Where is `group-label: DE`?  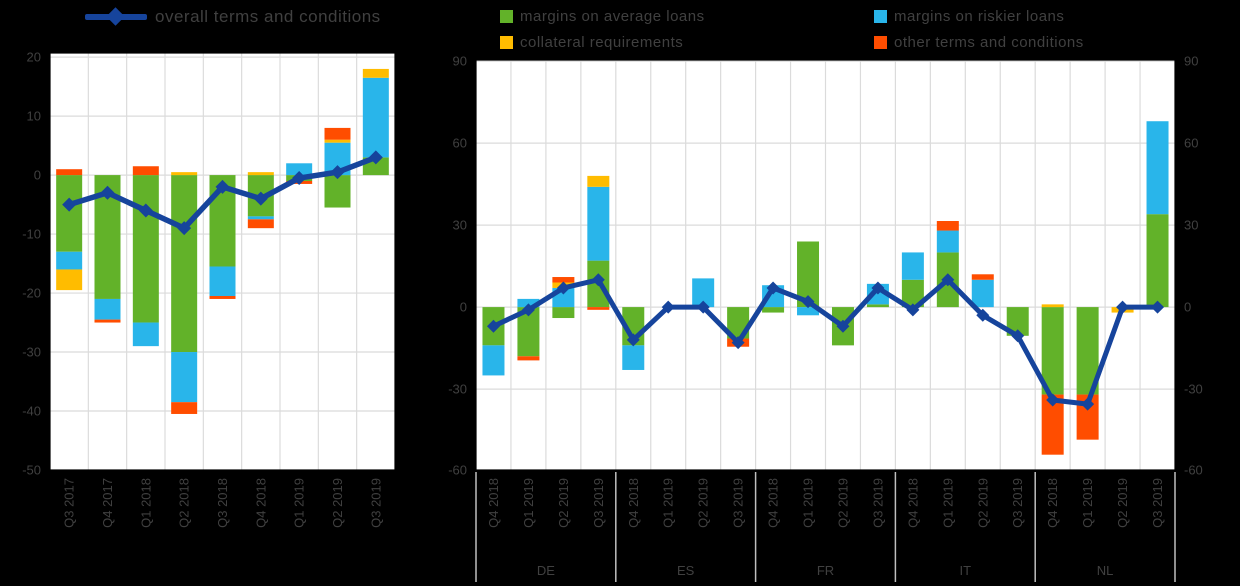 group-label: DE is located at coordinates (546, 570).